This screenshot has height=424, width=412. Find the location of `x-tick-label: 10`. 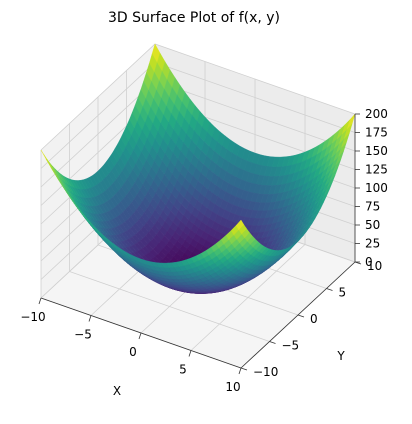

x-tick-label: 10 is located at coordinates (232, 387).